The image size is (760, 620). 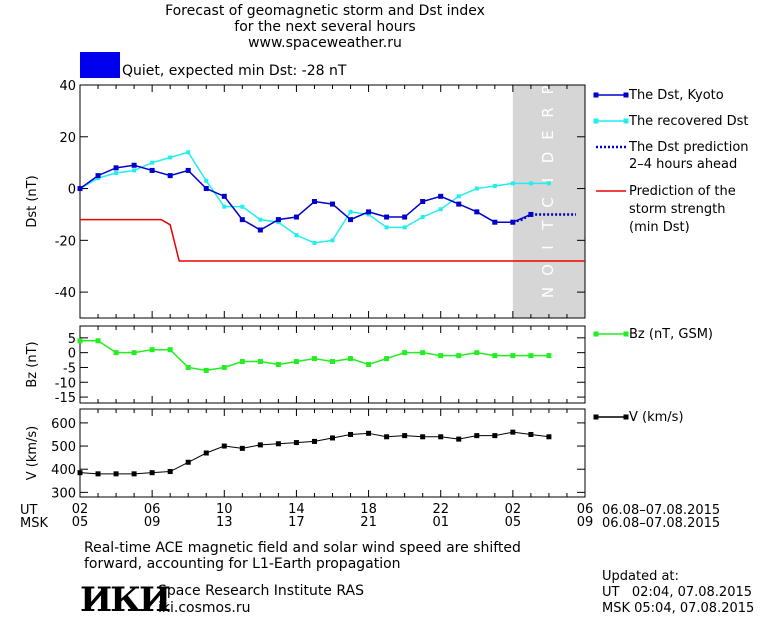 I want to click on legend-storm-line2: storm strength, so click(x=677, y=209).